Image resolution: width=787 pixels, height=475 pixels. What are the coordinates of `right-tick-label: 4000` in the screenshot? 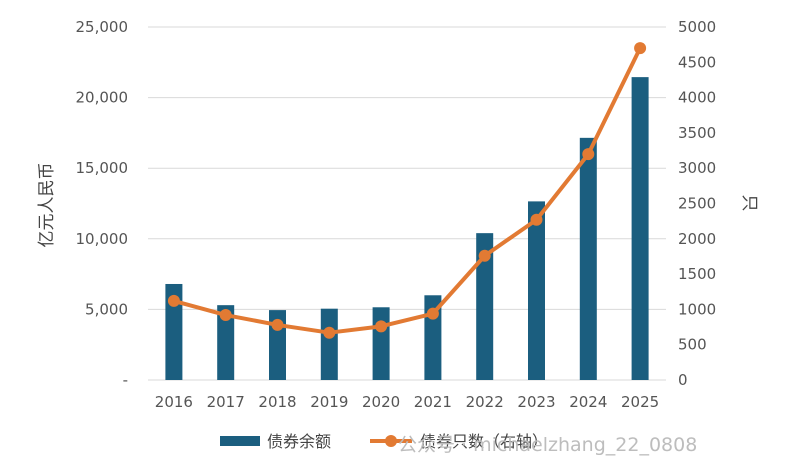 It's located at (697, 98).